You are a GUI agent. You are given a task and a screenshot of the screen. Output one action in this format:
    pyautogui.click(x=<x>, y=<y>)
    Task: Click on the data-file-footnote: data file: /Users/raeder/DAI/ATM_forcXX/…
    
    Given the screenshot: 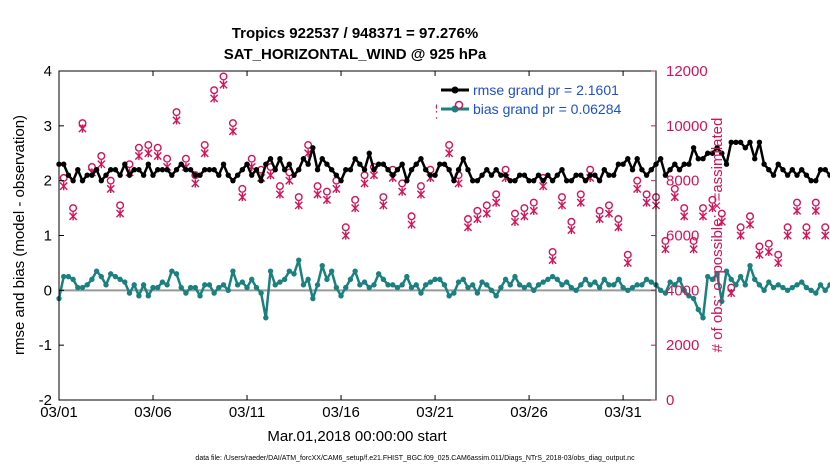 What is the action you would take?
    pyautogui.click(x=415, y=458)
    